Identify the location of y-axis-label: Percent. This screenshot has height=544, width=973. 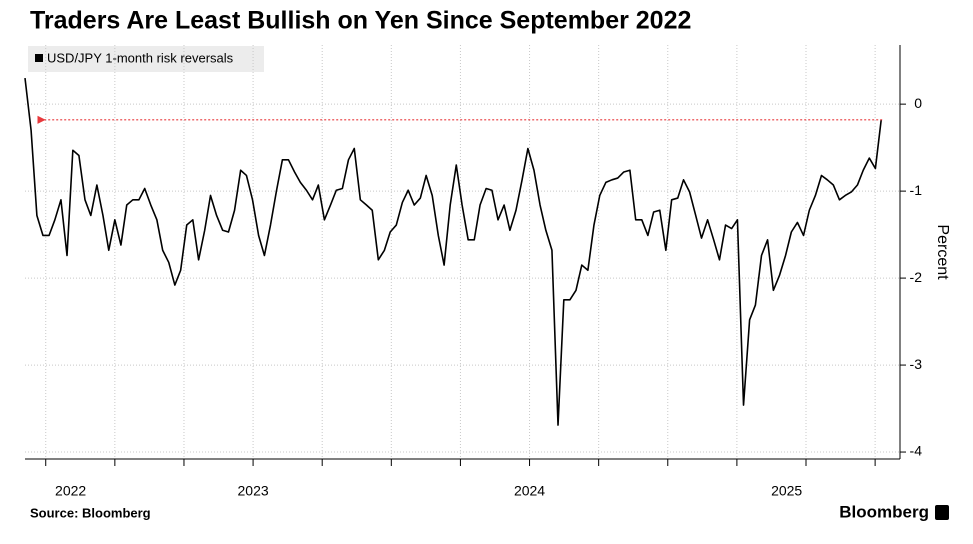
(942, 252).